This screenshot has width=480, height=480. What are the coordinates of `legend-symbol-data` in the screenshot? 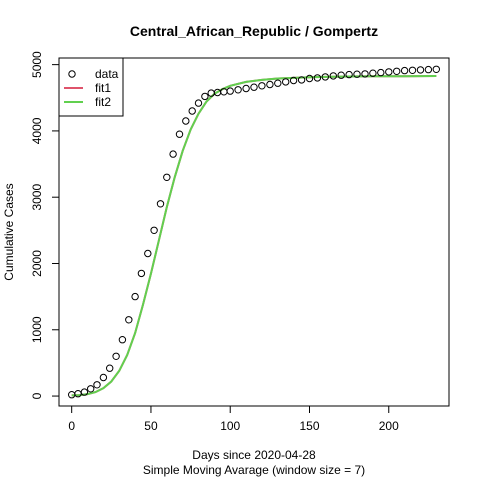 It's located at (72, 74).